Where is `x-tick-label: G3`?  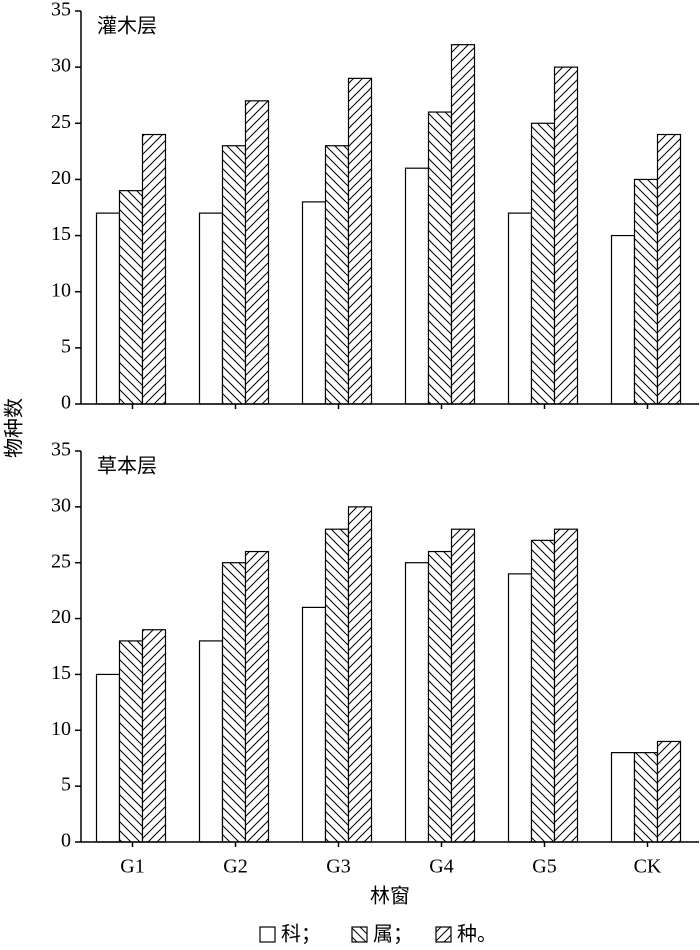 x-tick-label: G3 is located at coordinates (338, 867).